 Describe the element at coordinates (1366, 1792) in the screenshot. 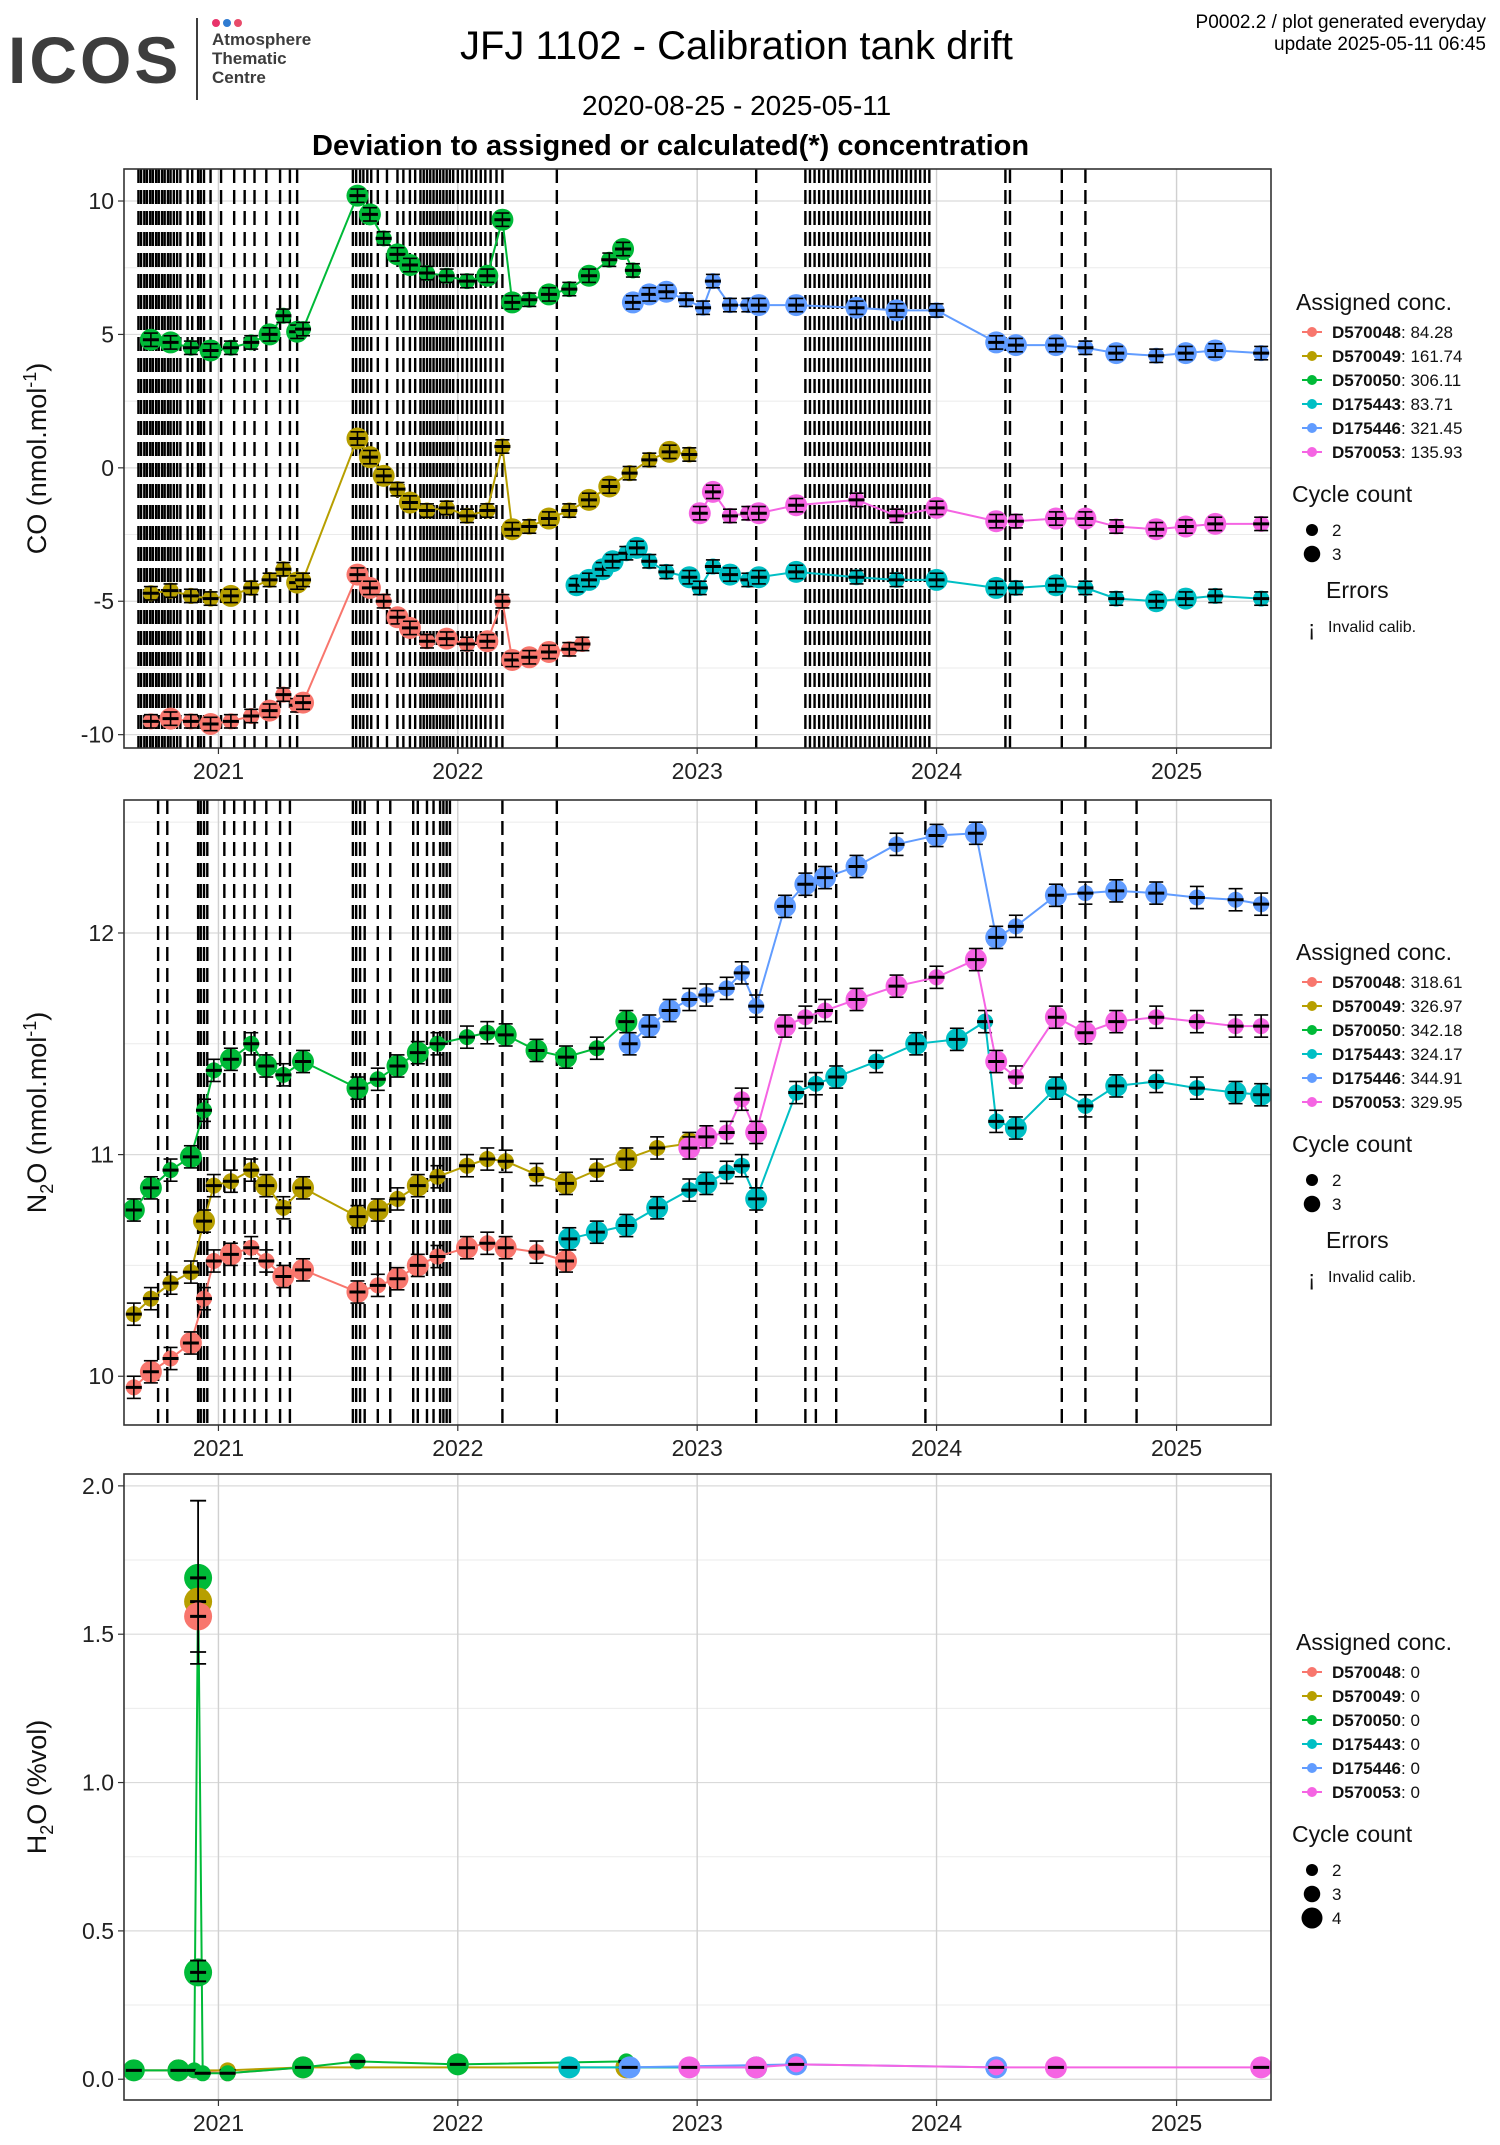

I see `legend-series-name: D570053` at that location.